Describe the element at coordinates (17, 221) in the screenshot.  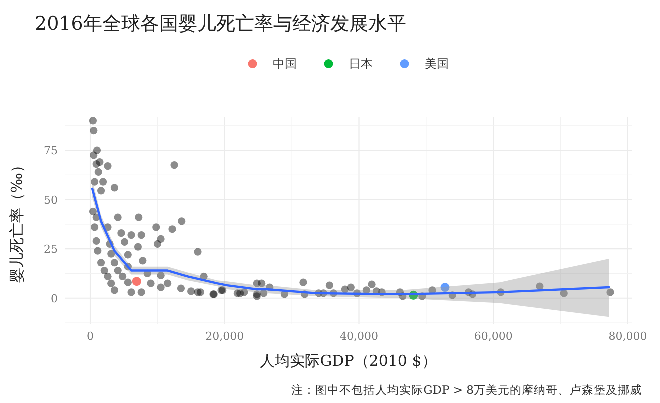
I see `y-axis-title: 婴儿死亡率（‰）` at that location.